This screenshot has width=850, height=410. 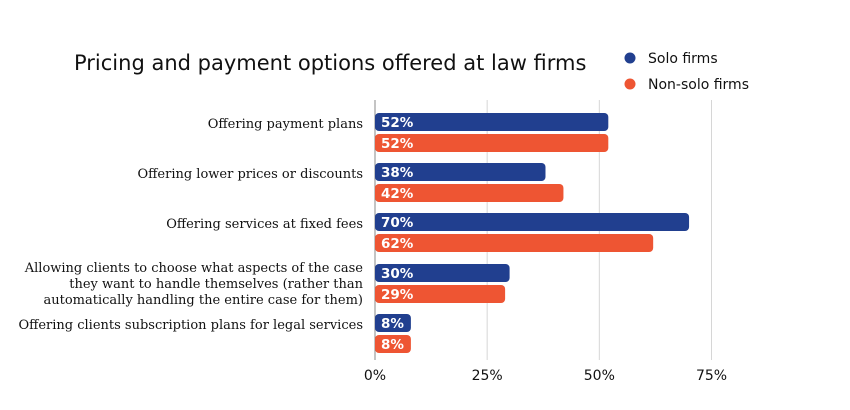 I want to click on category-label: Offering payment plans, so click(x=285, y=124).